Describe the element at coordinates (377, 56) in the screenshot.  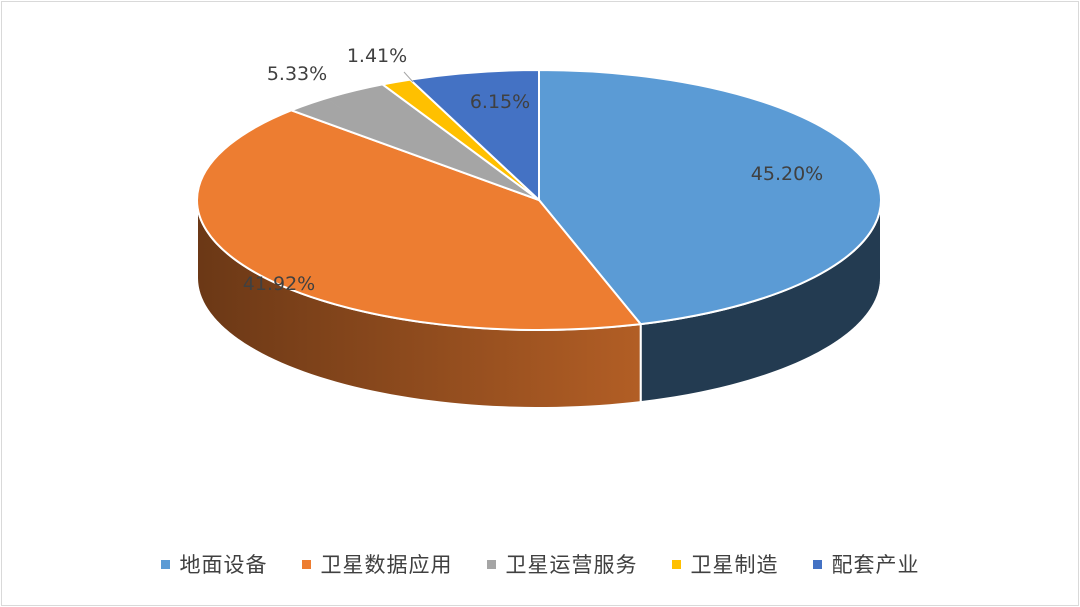
I see `data-label: 1.41%` at that location.